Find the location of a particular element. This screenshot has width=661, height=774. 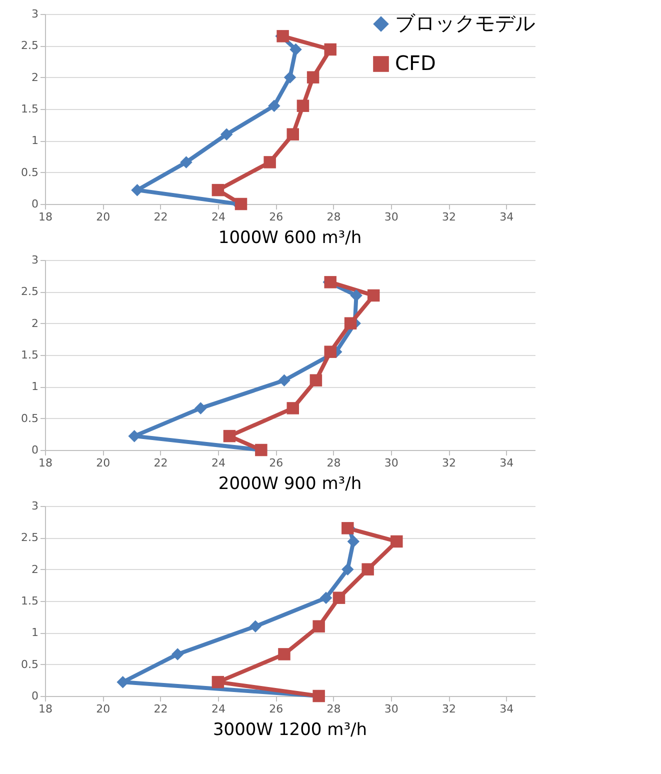

legend-label: ブロックモデル is located at coordinates (465, 23).